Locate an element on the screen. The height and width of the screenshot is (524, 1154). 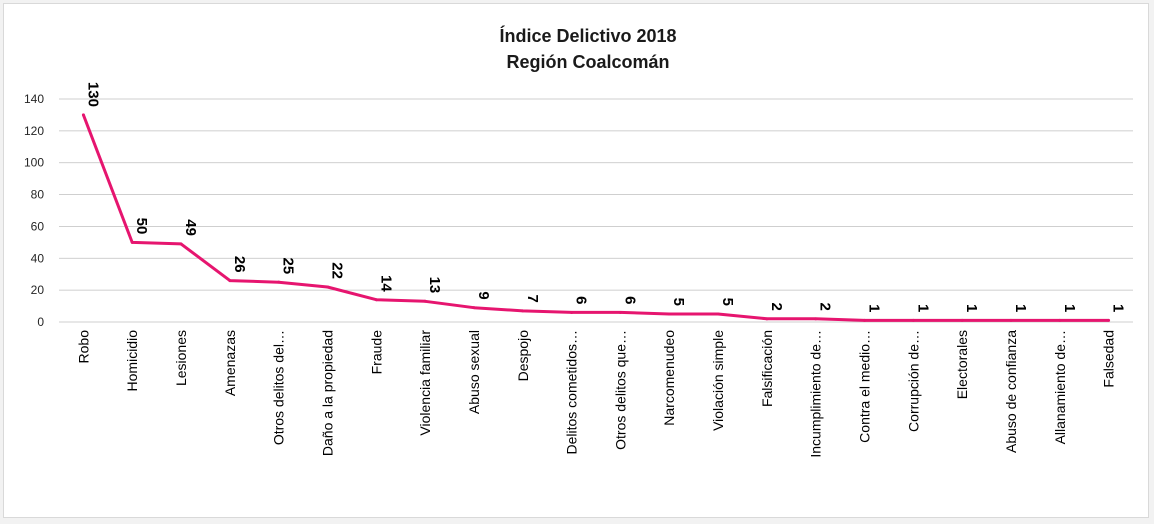
data-label: 25 is located at coordinates (288, 265).